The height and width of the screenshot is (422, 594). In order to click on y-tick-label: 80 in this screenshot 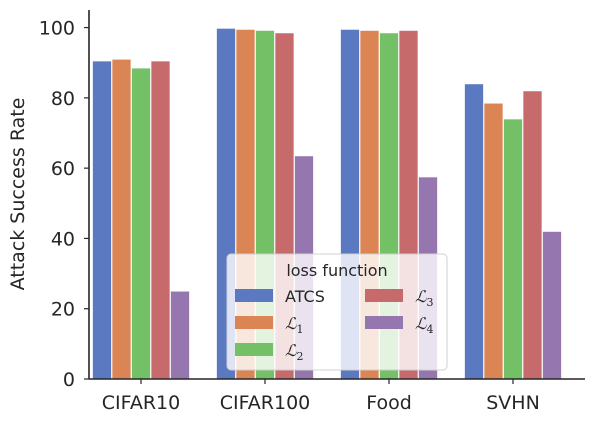, I will do `click(63, 99)`.